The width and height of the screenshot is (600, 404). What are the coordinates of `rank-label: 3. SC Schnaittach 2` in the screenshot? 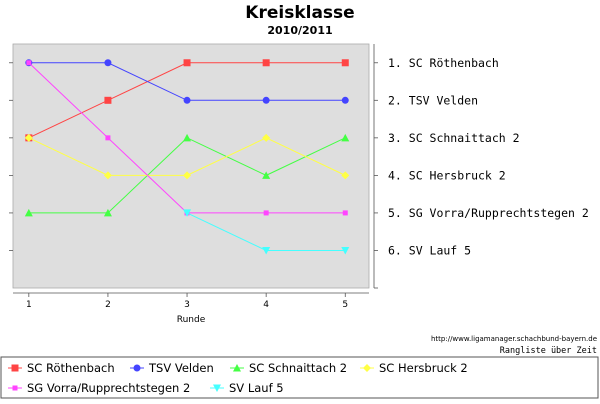 It's located at (454, 138).